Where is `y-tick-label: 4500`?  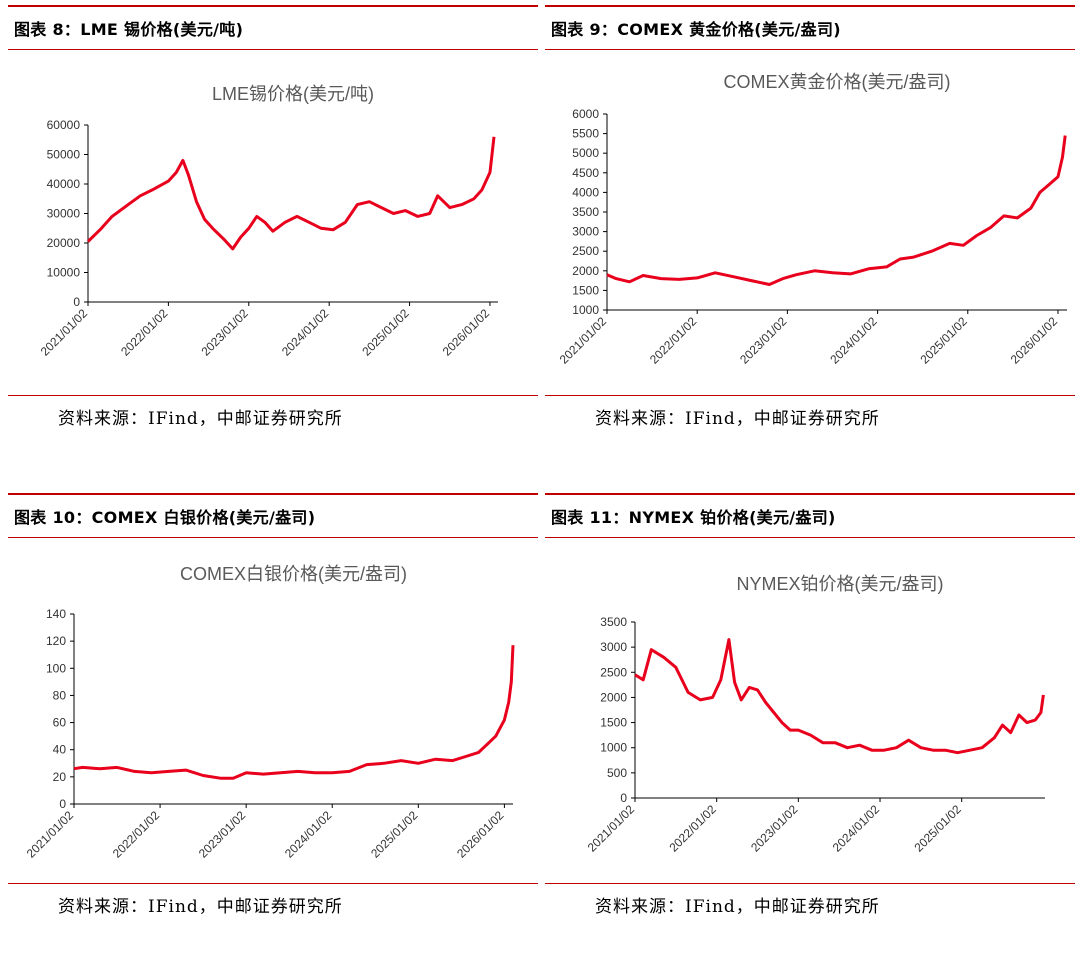 y-tick-label: 4500 is located at coordinates (585, 173).